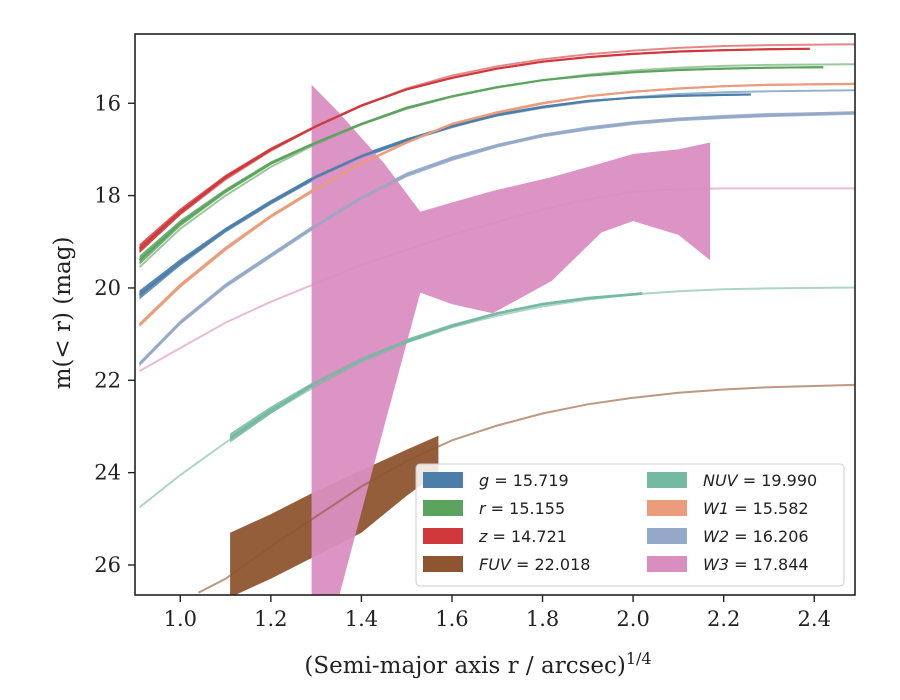 This screenshot has width=900, height=700. Describe the element at coordinates (107, 103) in the screenshot. I see `y-tick-label: 16` at that location.